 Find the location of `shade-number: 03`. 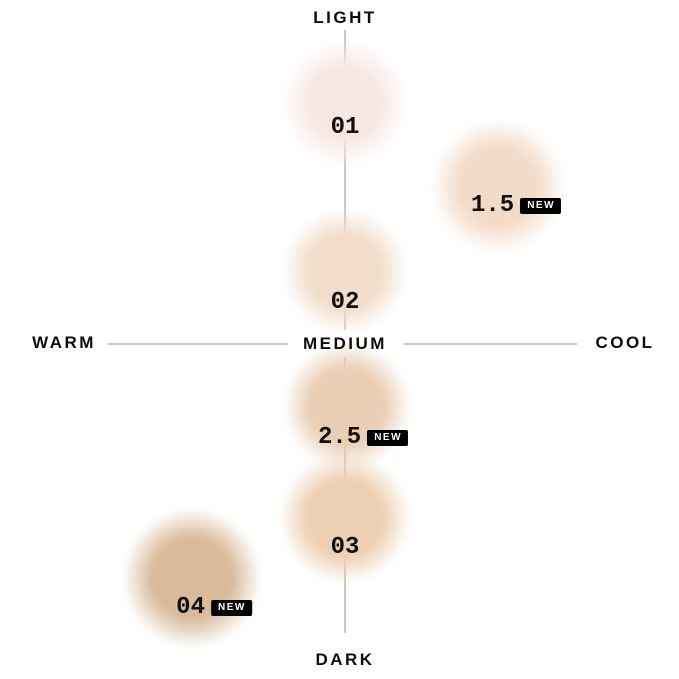

shade-number: 03 is located at coordinates (345, 547).